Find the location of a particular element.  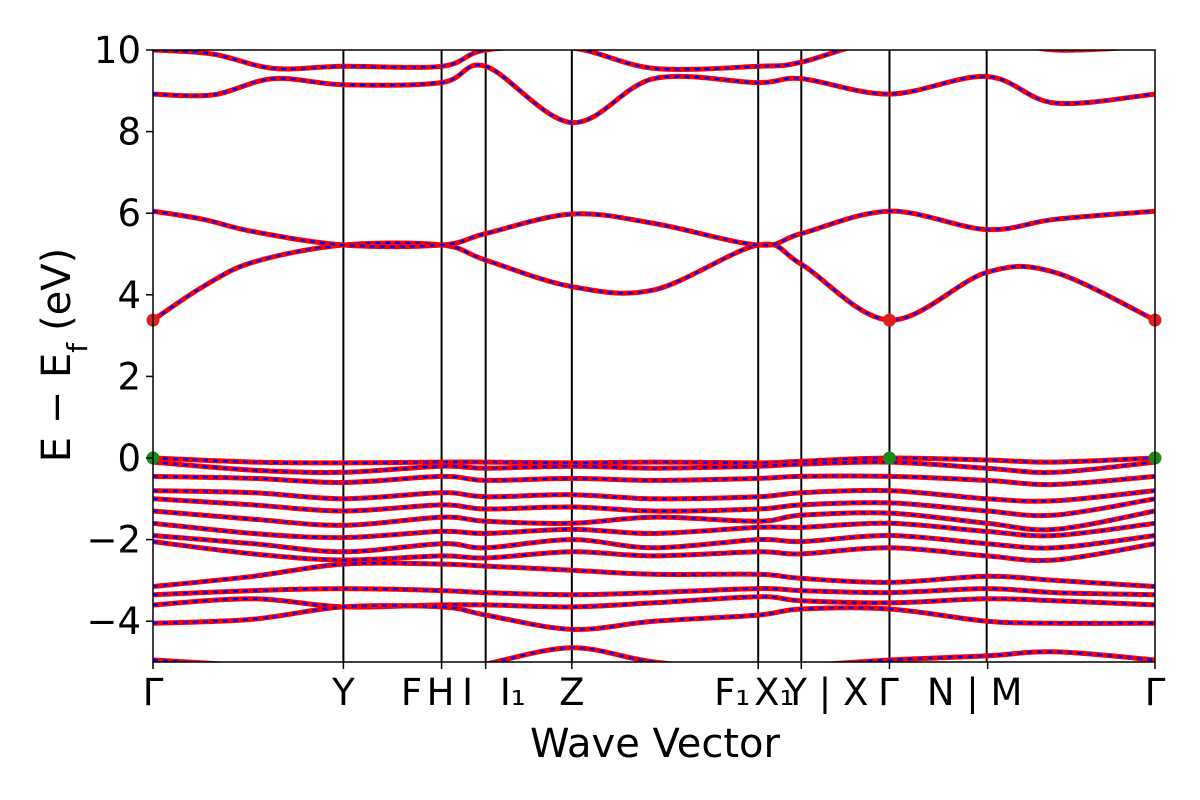

band-line-vb10-down is located at coordinates (654, 574).